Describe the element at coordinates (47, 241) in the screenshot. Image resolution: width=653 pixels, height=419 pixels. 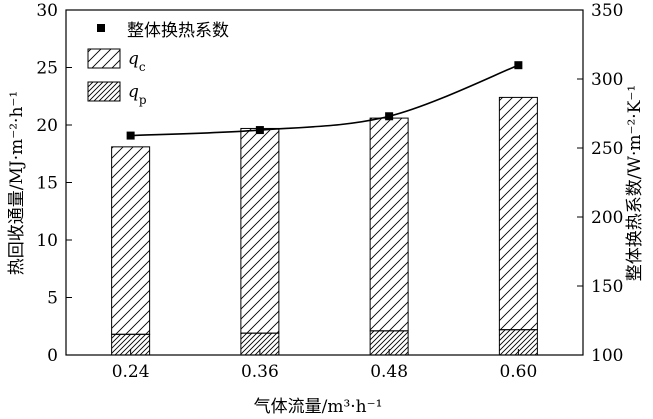
I see `left-tick-label-2: 10` at that location.